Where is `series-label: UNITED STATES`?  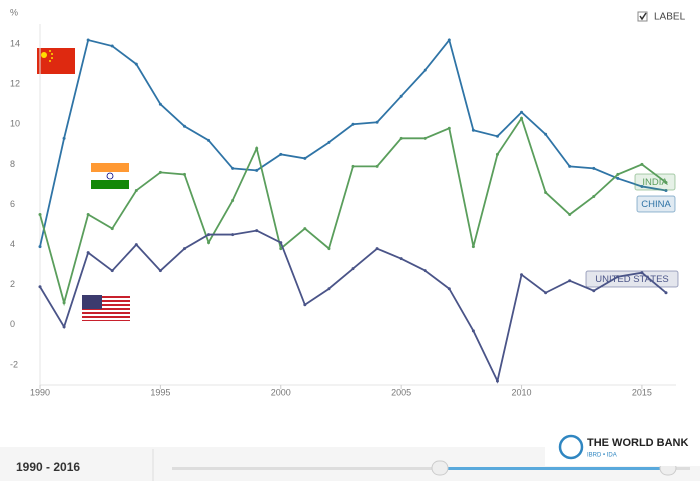 series-label: UNITED STATES is located at coordinates (632, 279).